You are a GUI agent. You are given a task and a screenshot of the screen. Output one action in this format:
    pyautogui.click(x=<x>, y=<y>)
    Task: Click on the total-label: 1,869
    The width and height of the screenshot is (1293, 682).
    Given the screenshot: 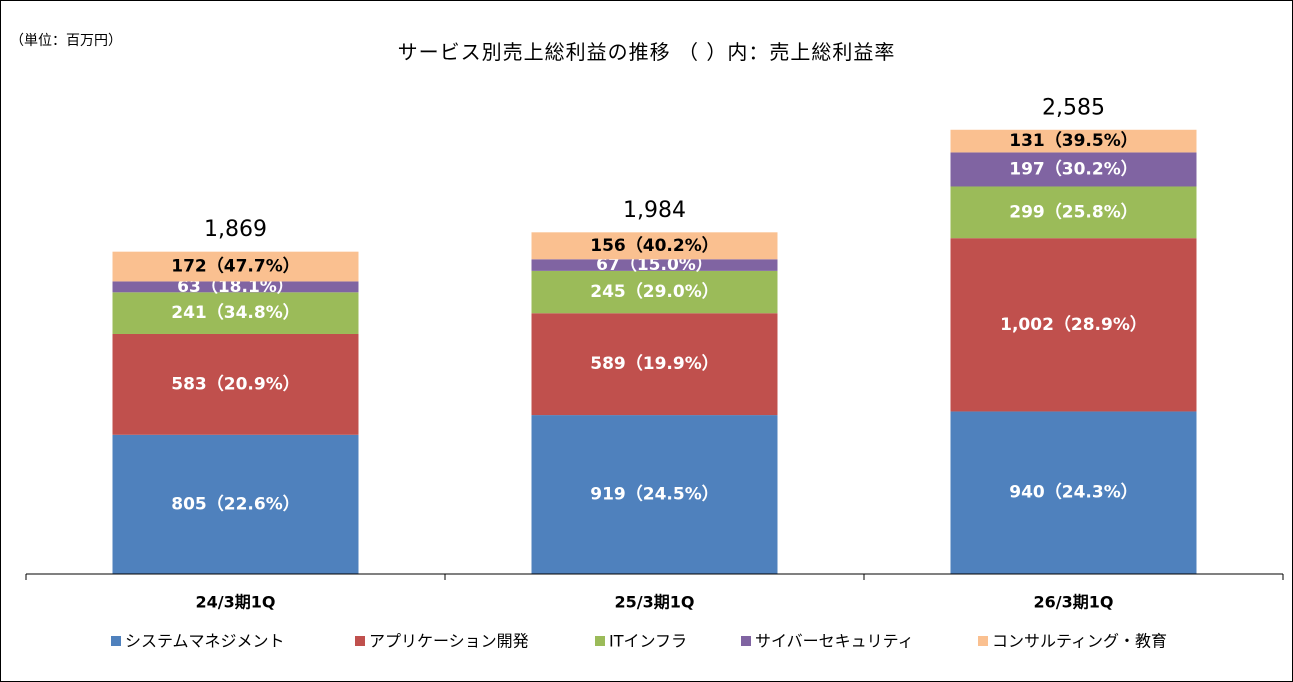 What is the action you would take?
    pyautogui.click(x=235, y=229)
    